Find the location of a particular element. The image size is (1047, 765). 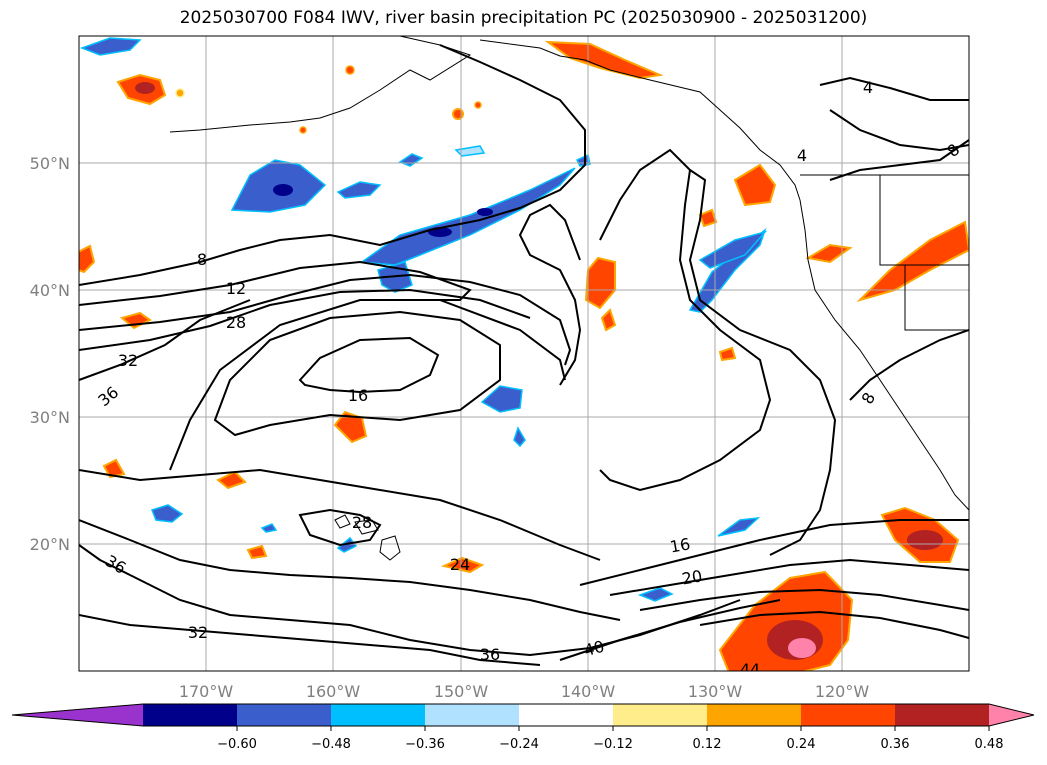

iwv-contour-8-coast is located at coordinates (899, 270).